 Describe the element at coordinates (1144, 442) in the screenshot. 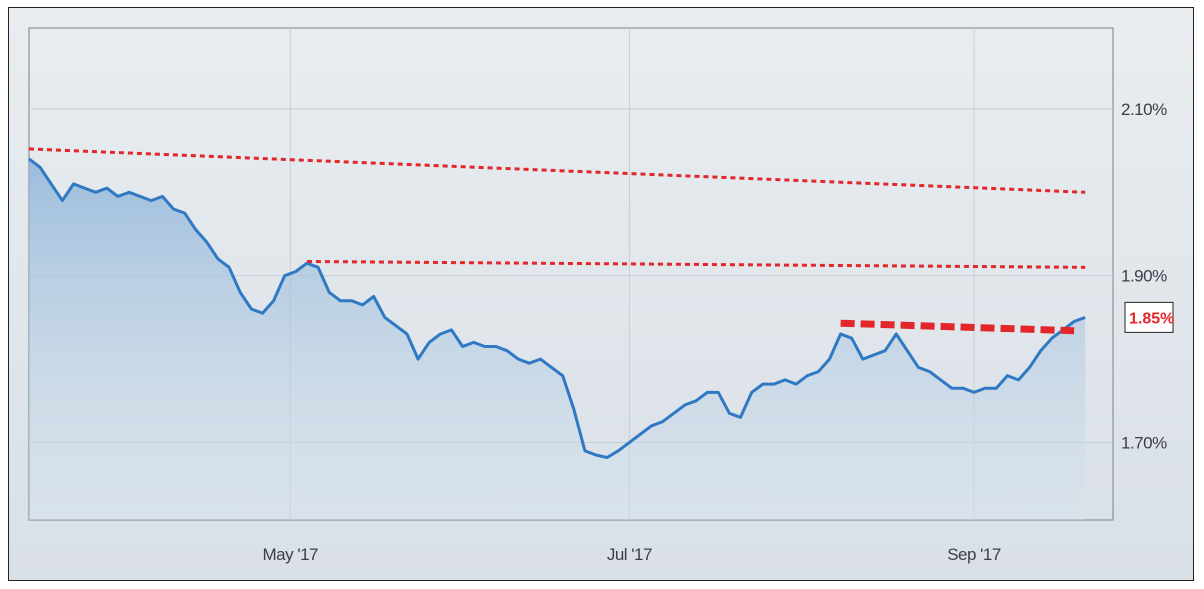

I see `y-tick-label: 1.70%` at that location.